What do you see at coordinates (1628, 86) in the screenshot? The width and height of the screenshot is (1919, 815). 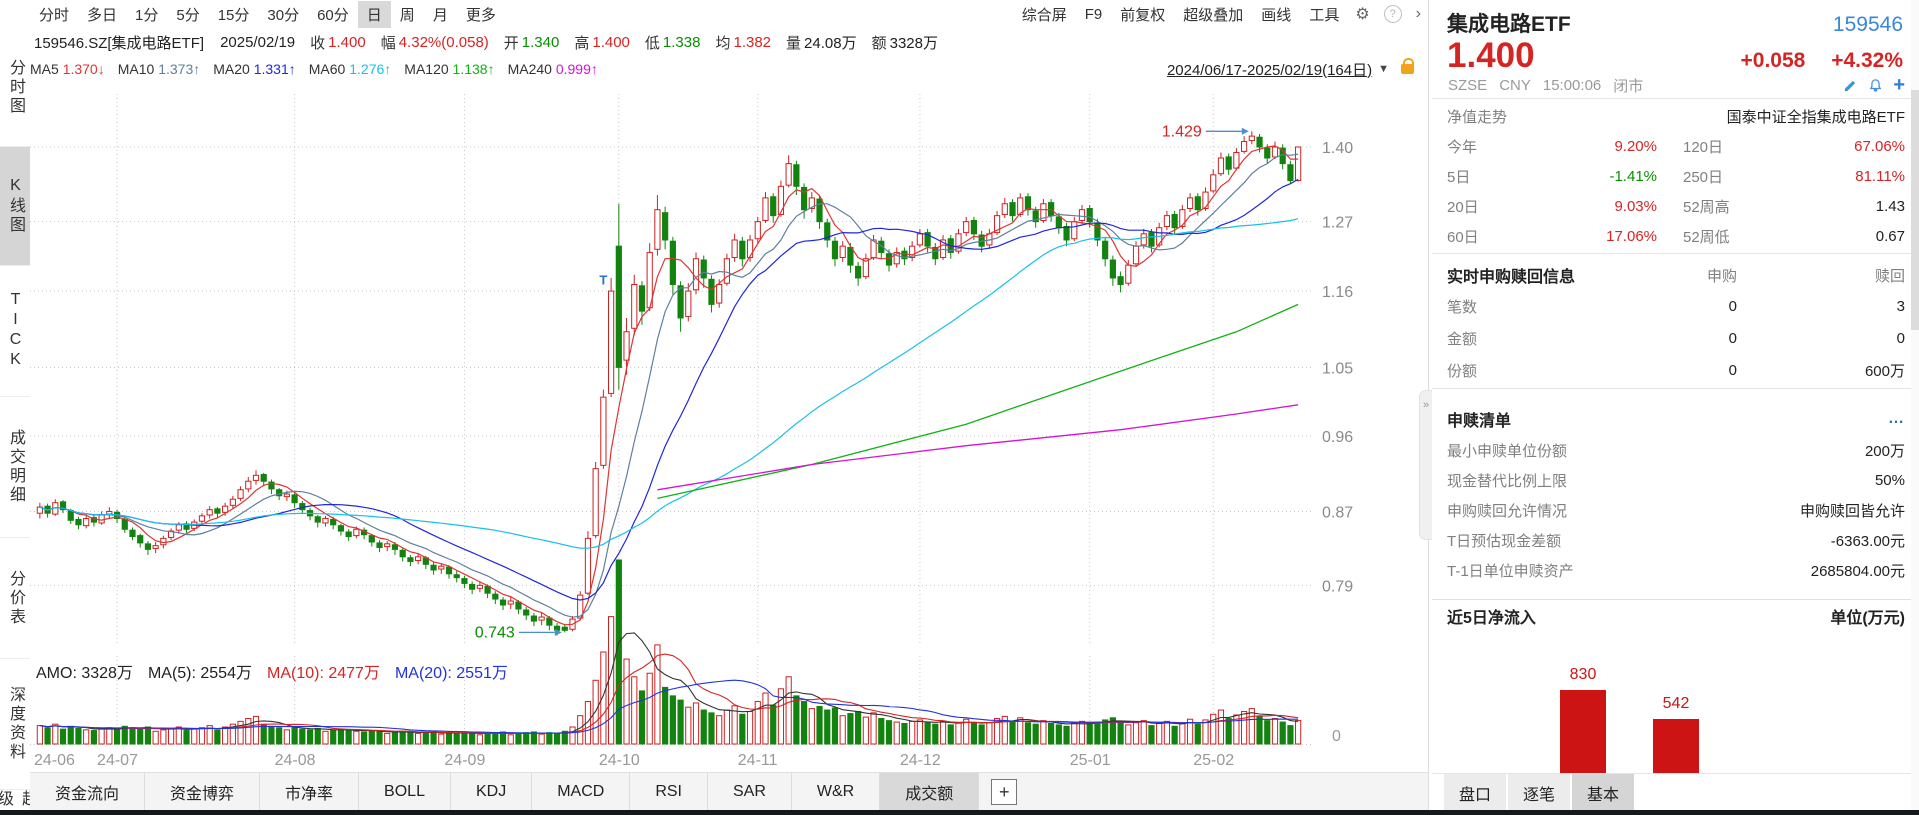 I see `market-status: 闭市` at bounding box center [1628, 86].